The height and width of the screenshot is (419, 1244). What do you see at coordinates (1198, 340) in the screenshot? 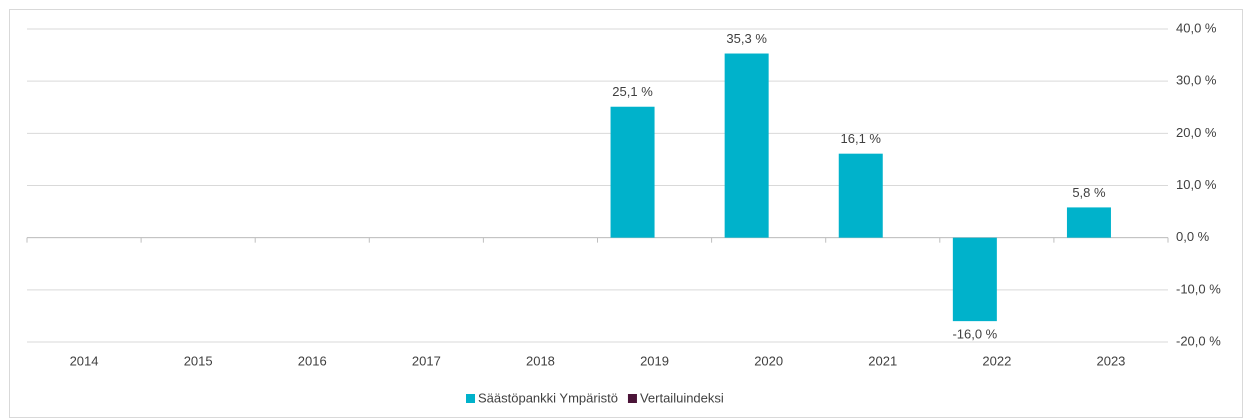
I see `y-tick-label: -20,0 %` at bounding box center [1198, 340].